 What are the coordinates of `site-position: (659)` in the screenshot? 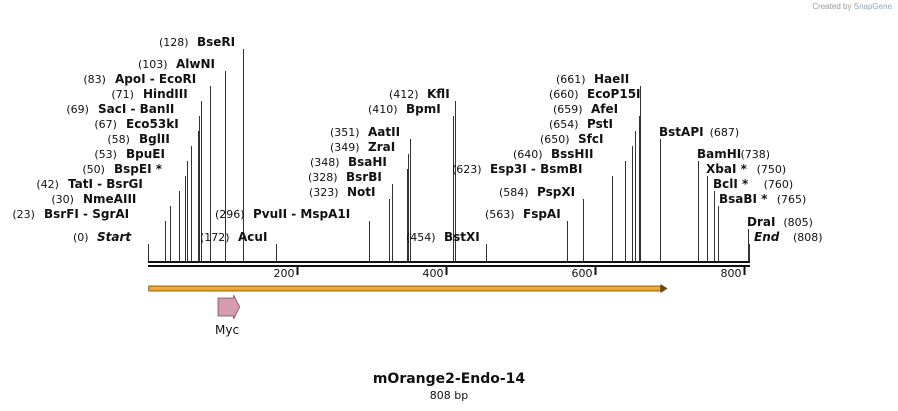 It's located at (568, 109).